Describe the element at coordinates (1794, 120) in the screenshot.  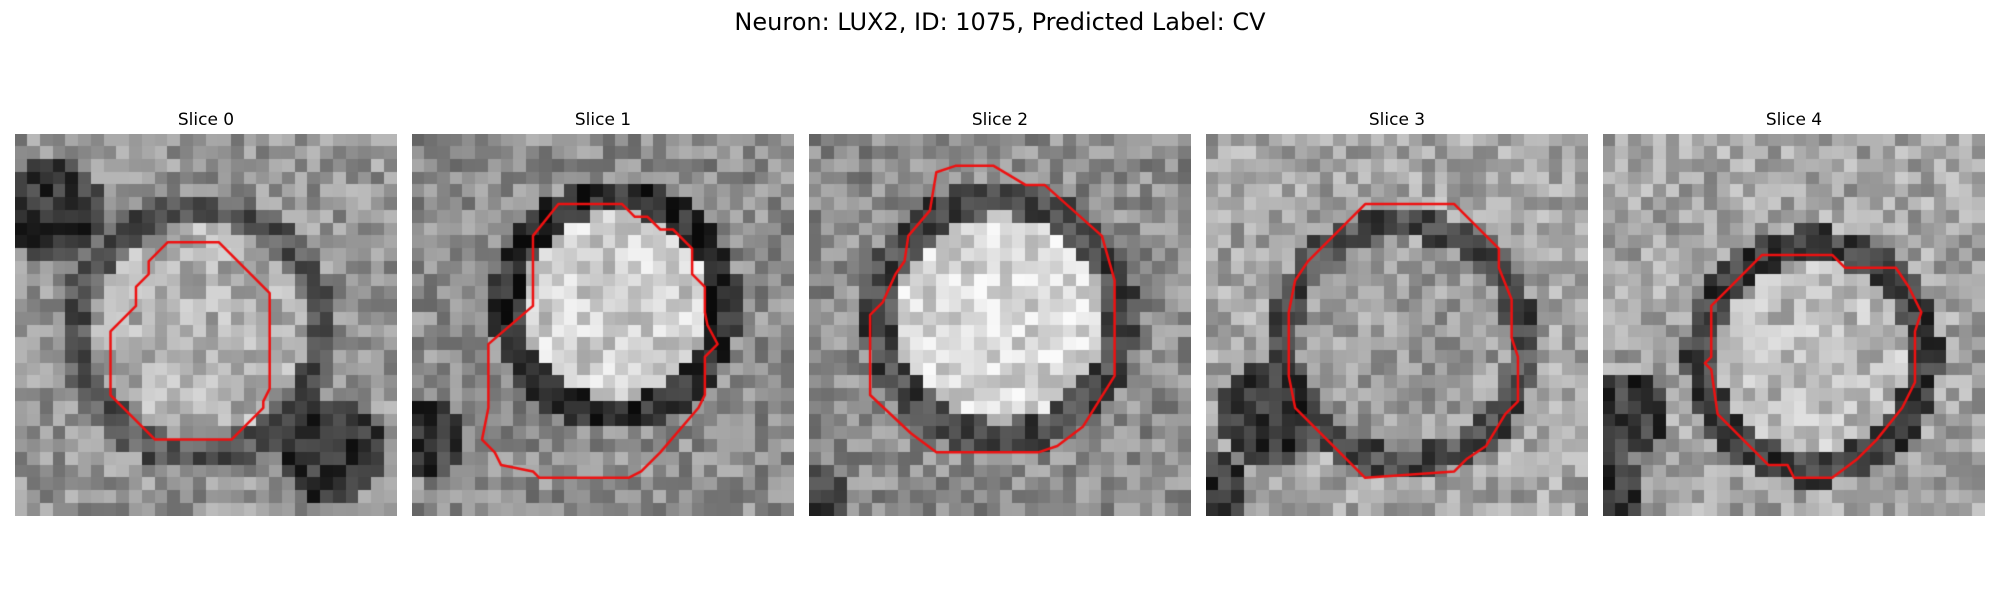
I see `slice-title: Slice 4` at that location.